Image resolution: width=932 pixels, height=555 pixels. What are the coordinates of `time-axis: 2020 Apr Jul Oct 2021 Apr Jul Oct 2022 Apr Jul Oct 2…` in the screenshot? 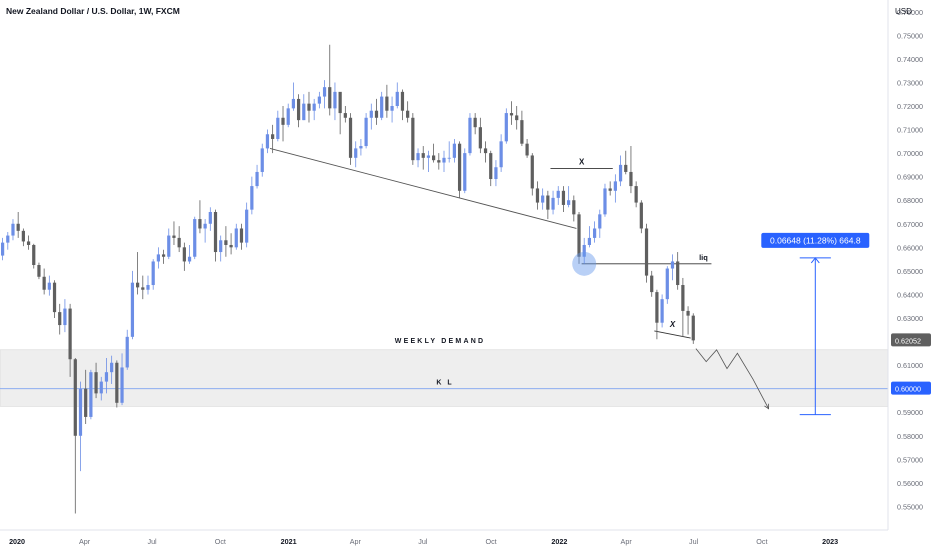 It's located at (423, 541).